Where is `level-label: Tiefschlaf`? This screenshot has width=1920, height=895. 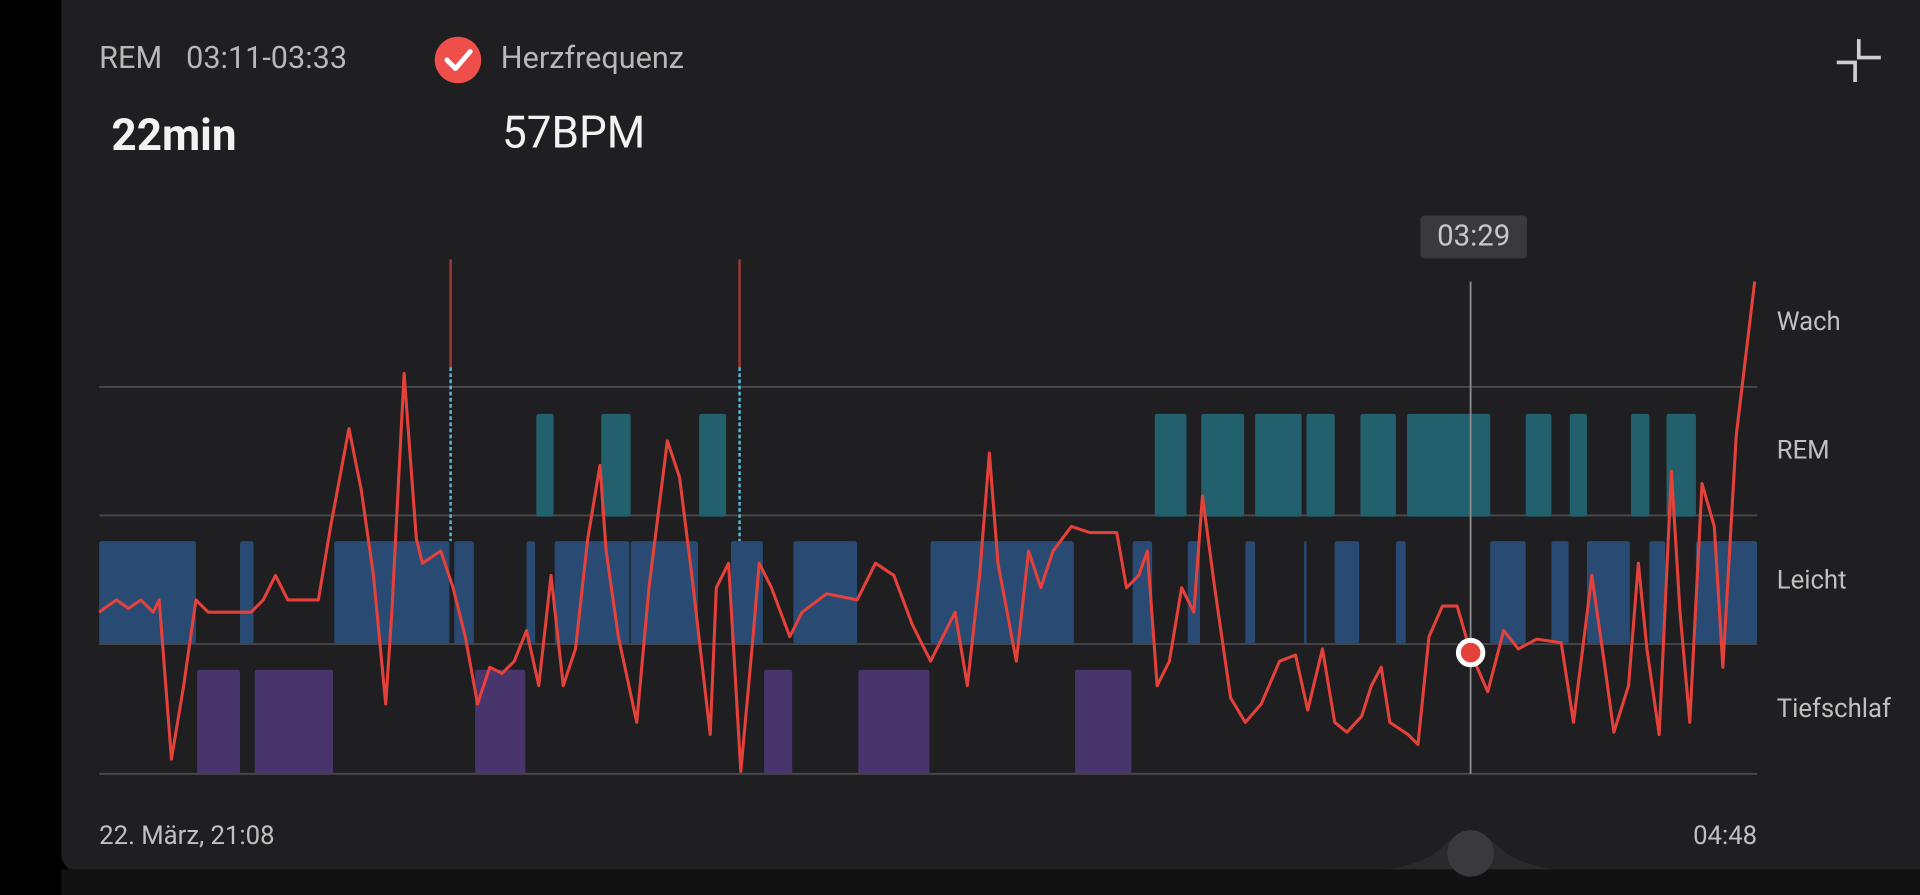 level-label: Tiefschlaf is located at coordinates (1834, 709).